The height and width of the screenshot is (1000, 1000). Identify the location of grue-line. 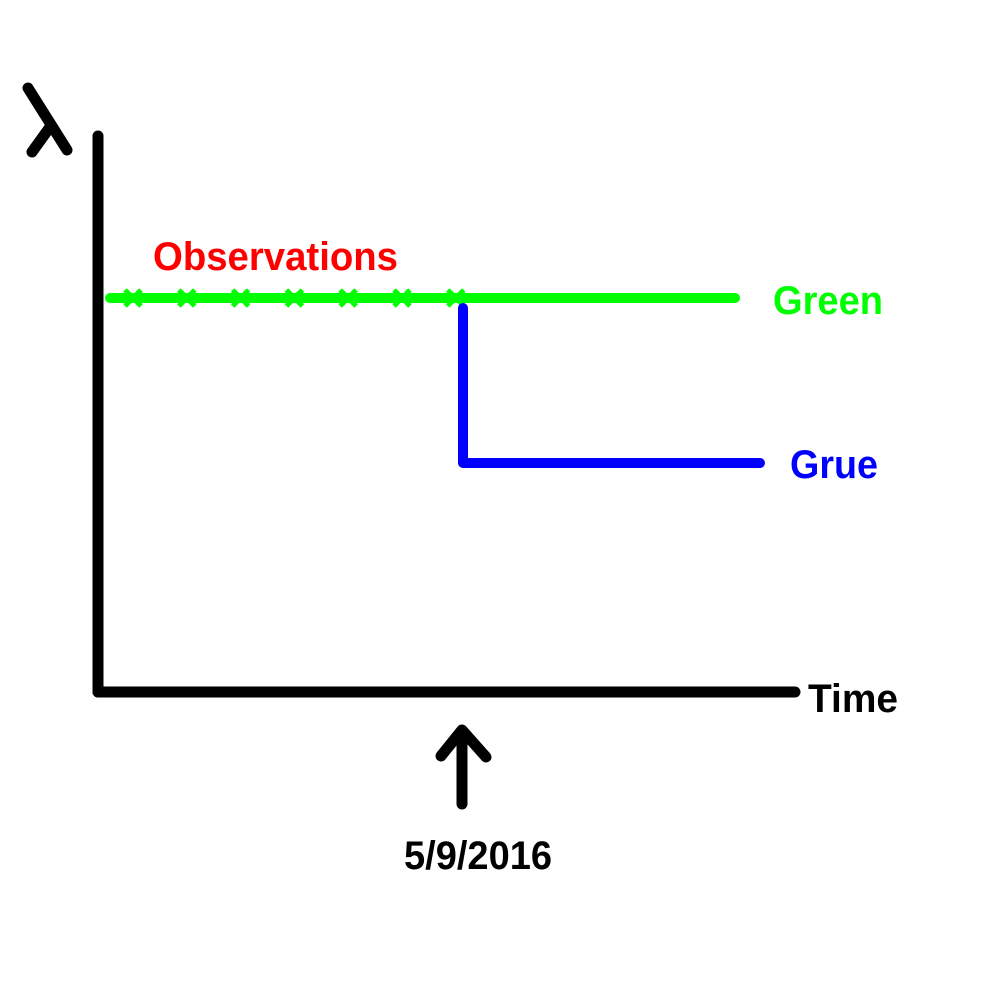
(611, 385).